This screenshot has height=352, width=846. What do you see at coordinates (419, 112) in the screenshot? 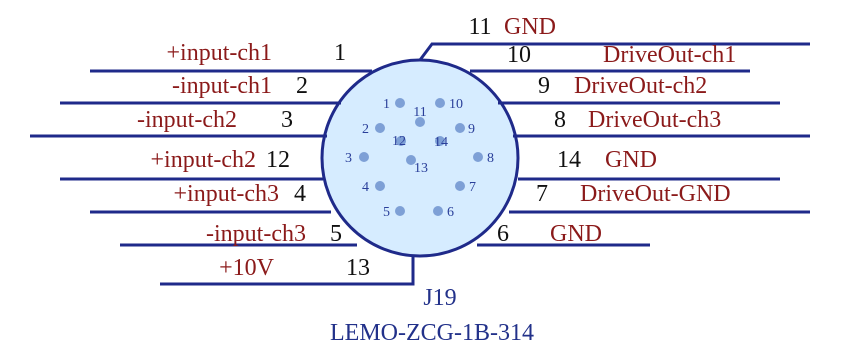
I see `face-pin-11: 11` at bounding box center [419, 112].